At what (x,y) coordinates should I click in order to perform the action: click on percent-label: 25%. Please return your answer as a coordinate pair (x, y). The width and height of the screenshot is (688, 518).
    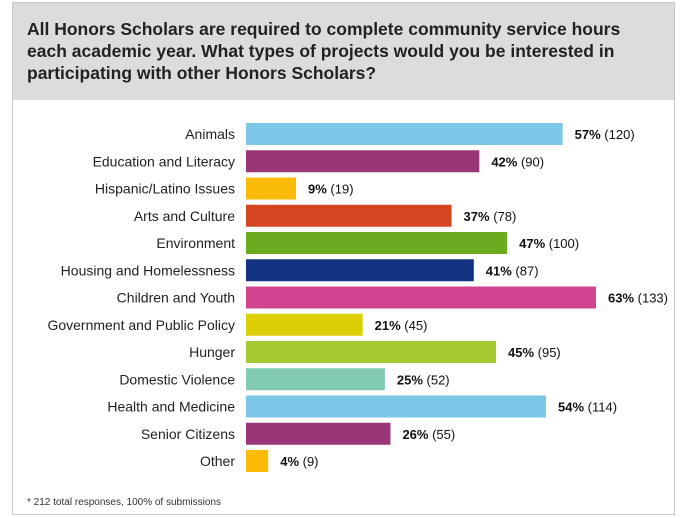
    Looking at the image, I should click on (412, 379).